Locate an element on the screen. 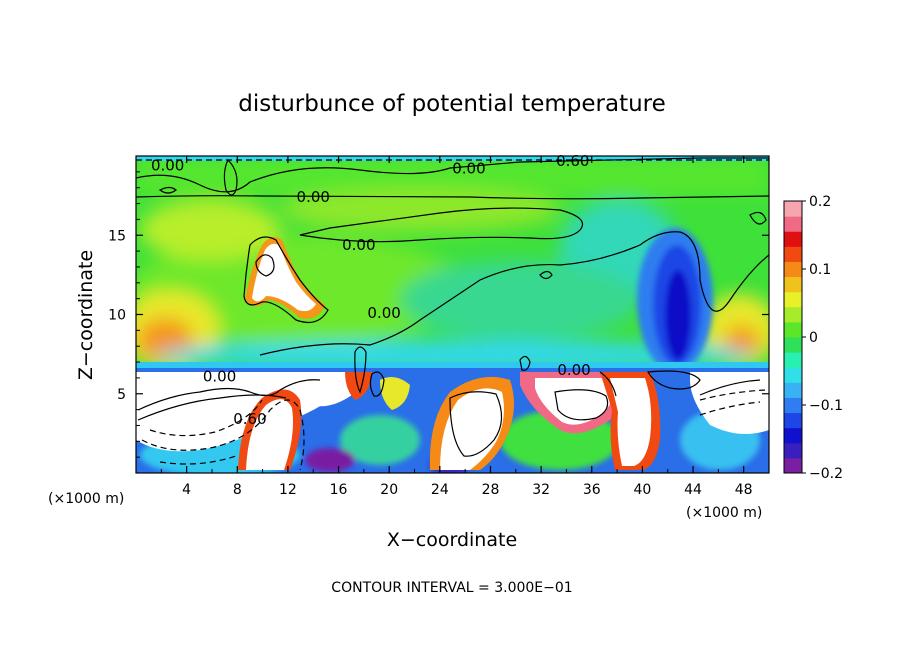  x-tick-label: 16 is located at coordinates (339, 490).